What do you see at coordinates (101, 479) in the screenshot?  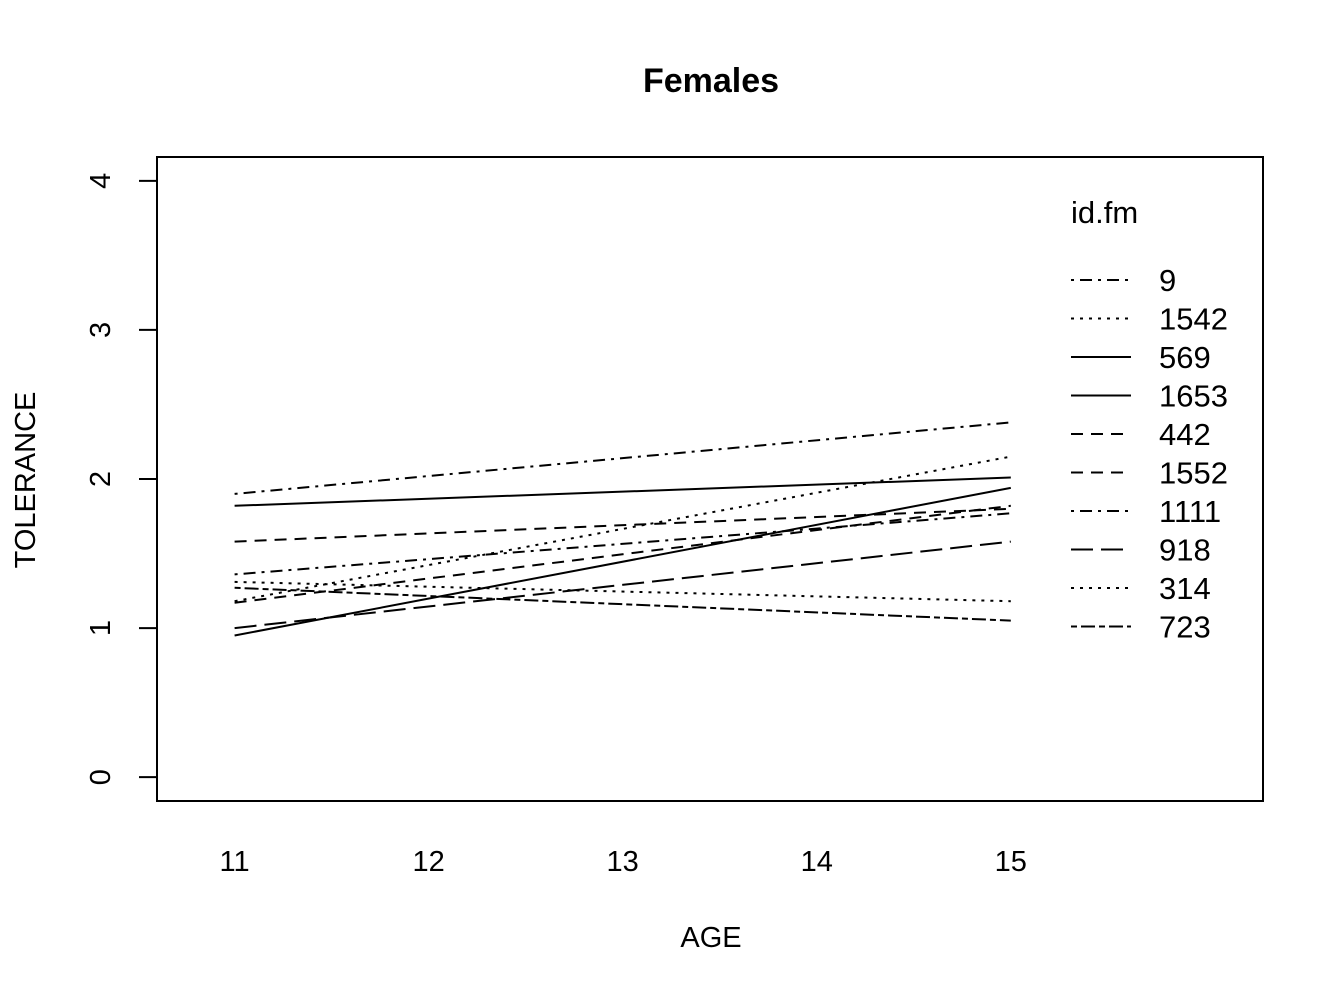 I see `y-tick-label: 2` at bounding box center [101, 479].